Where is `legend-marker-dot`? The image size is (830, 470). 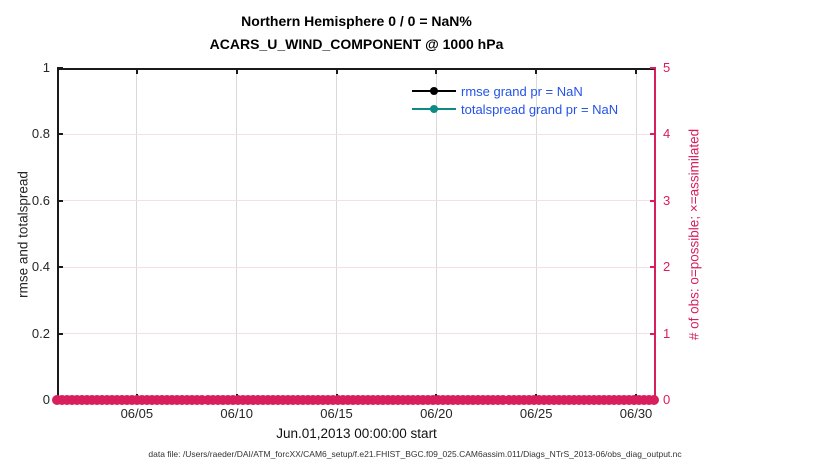
legend-marker-dot is located at coordinates (434, 109).